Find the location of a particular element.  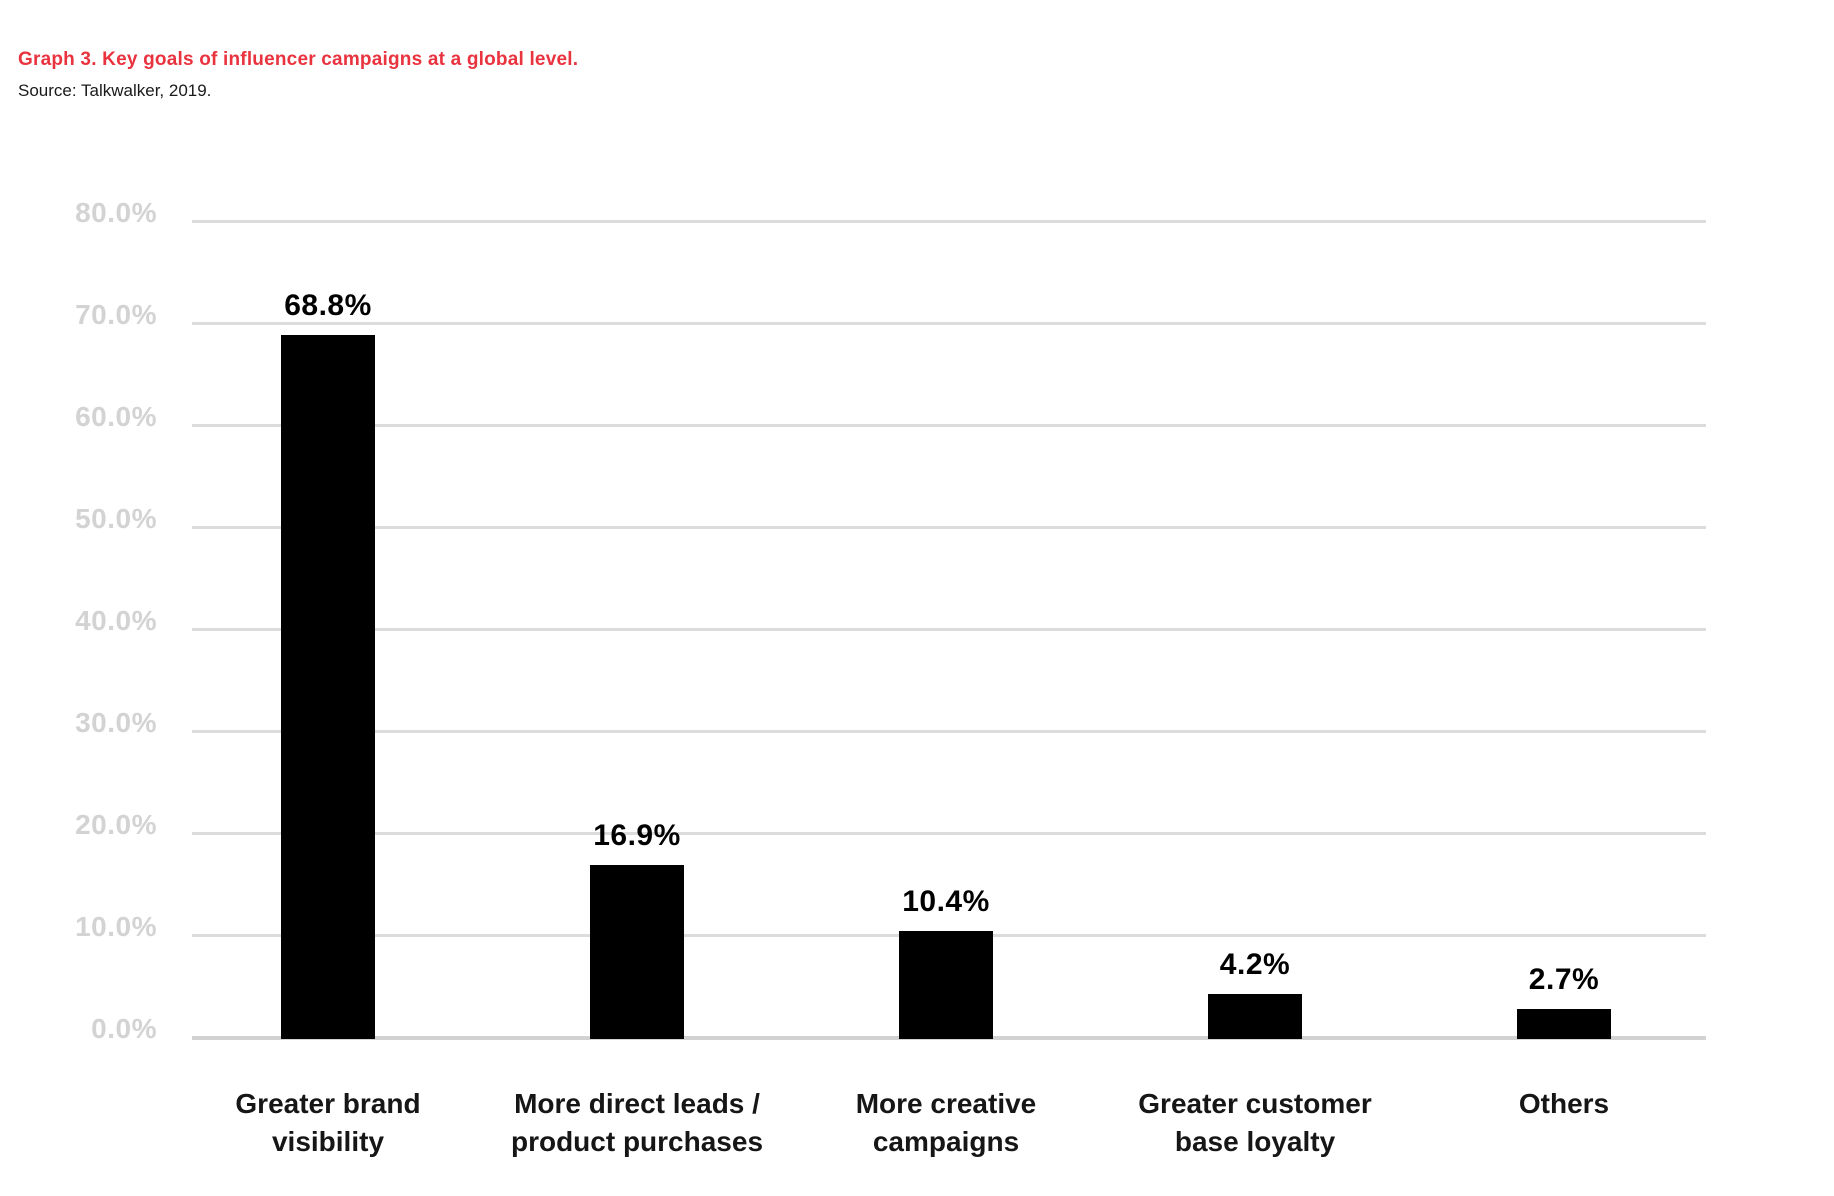

bar-greater-customer-base-loyalty is located at coordinates (1255, 1016).